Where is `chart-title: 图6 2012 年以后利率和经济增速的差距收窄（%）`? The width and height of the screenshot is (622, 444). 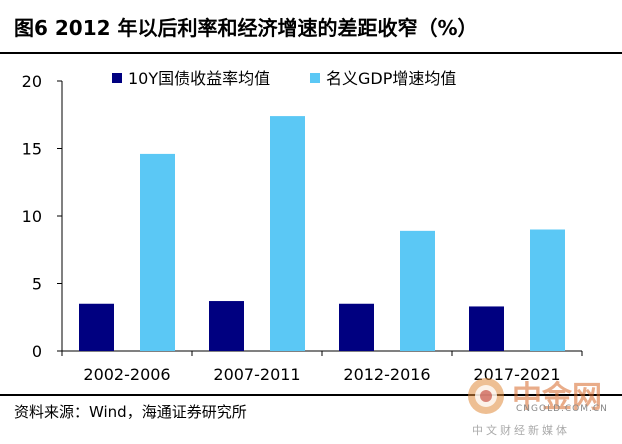 chart-title: 图6 2012 年以后利率和经济增速的差距收窄（%） is located at coordinates (246, 28).